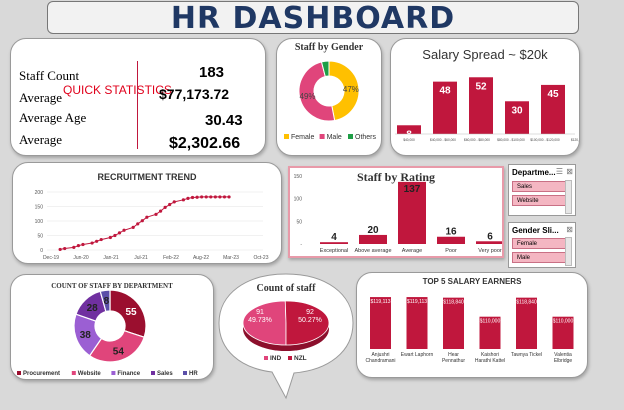  I want to click on gender-slicer-item: Male, so click(539, 257).